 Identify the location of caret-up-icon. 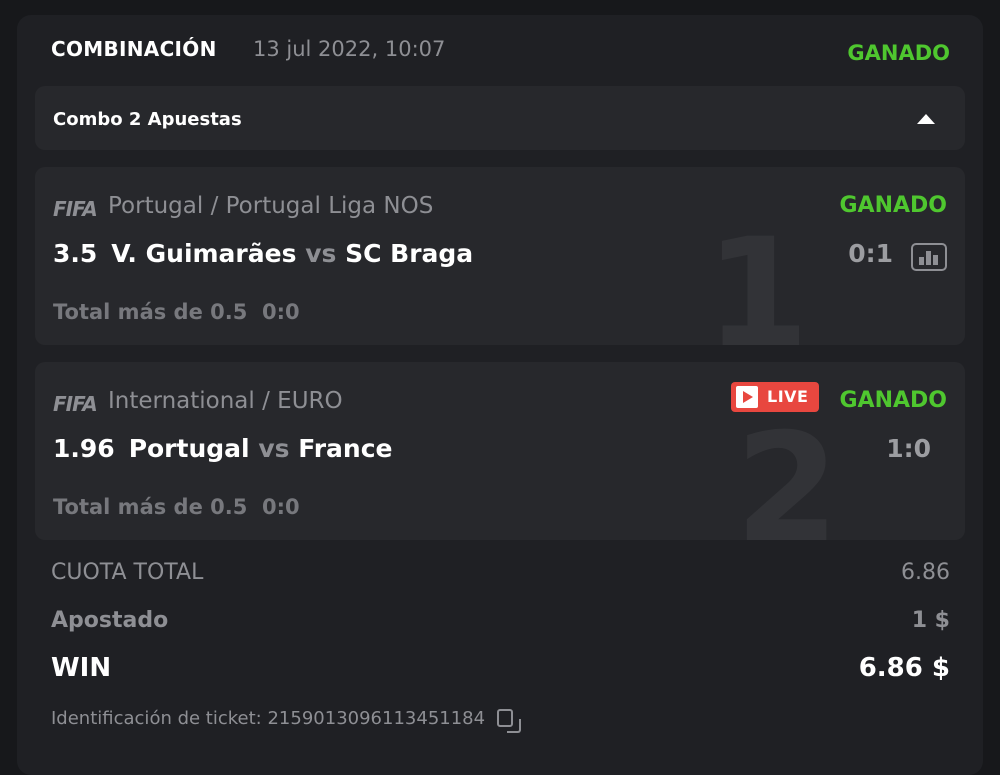
(926, 119).